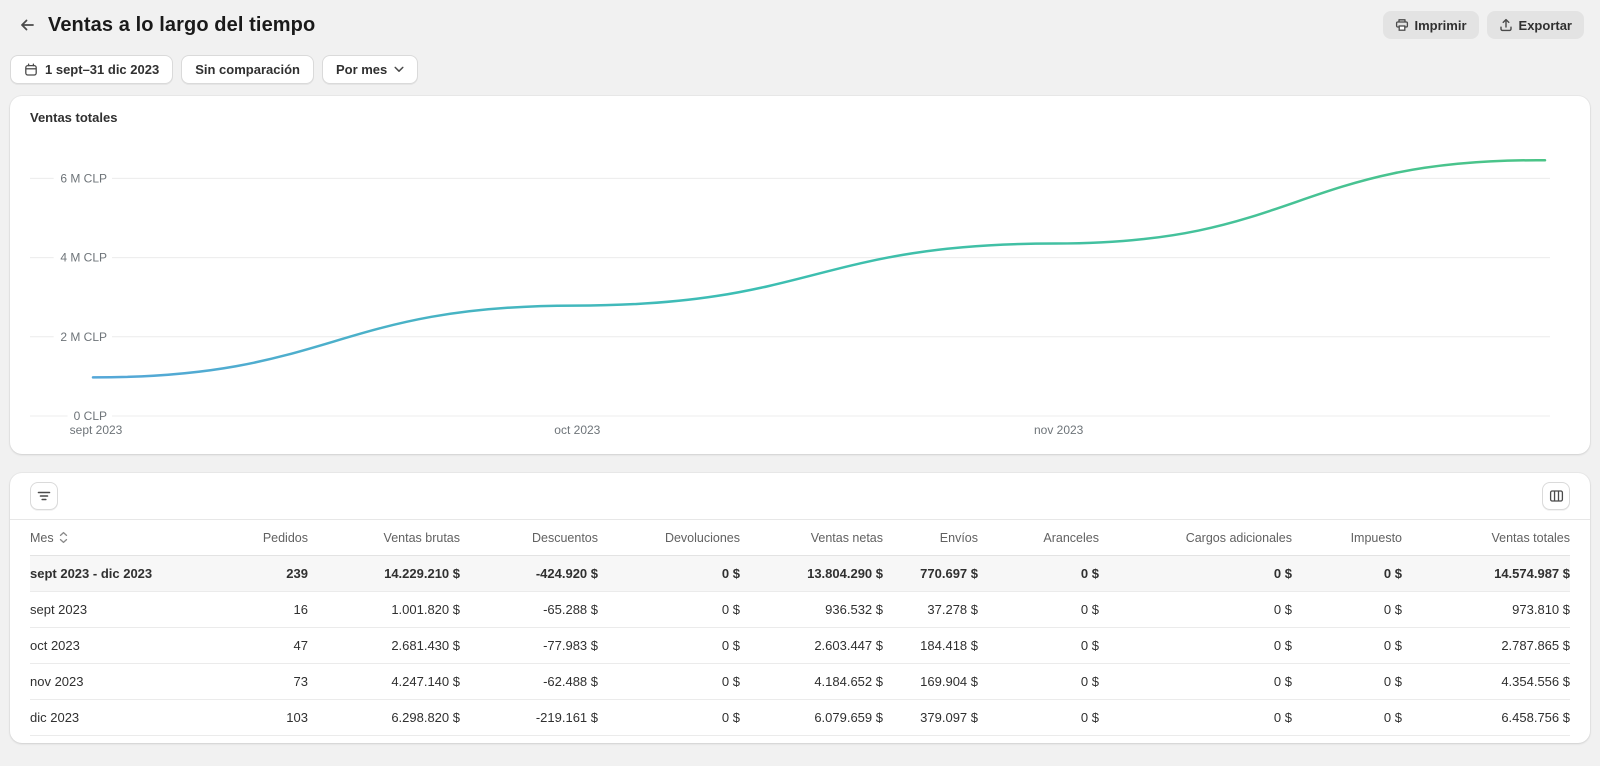 The image size is (1600, 766). I want to click on column-header: Cargos adicionales, so click(1238, 537).